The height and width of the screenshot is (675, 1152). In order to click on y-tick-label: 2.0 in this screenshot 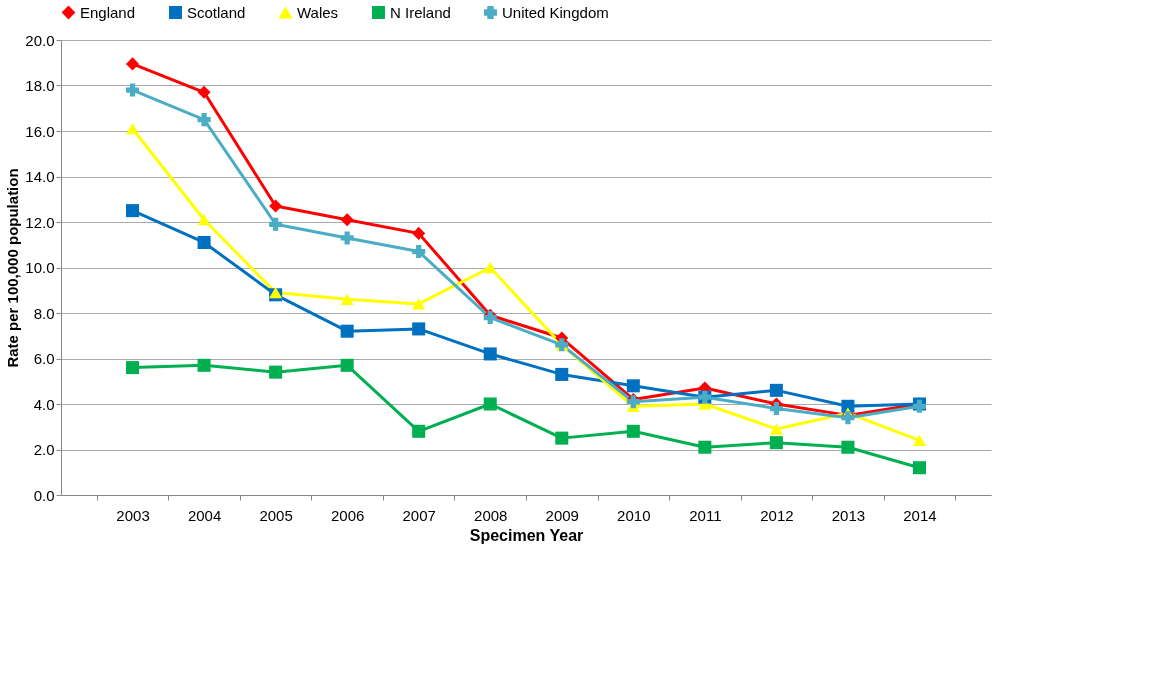, I will do `click(44, 449)`.